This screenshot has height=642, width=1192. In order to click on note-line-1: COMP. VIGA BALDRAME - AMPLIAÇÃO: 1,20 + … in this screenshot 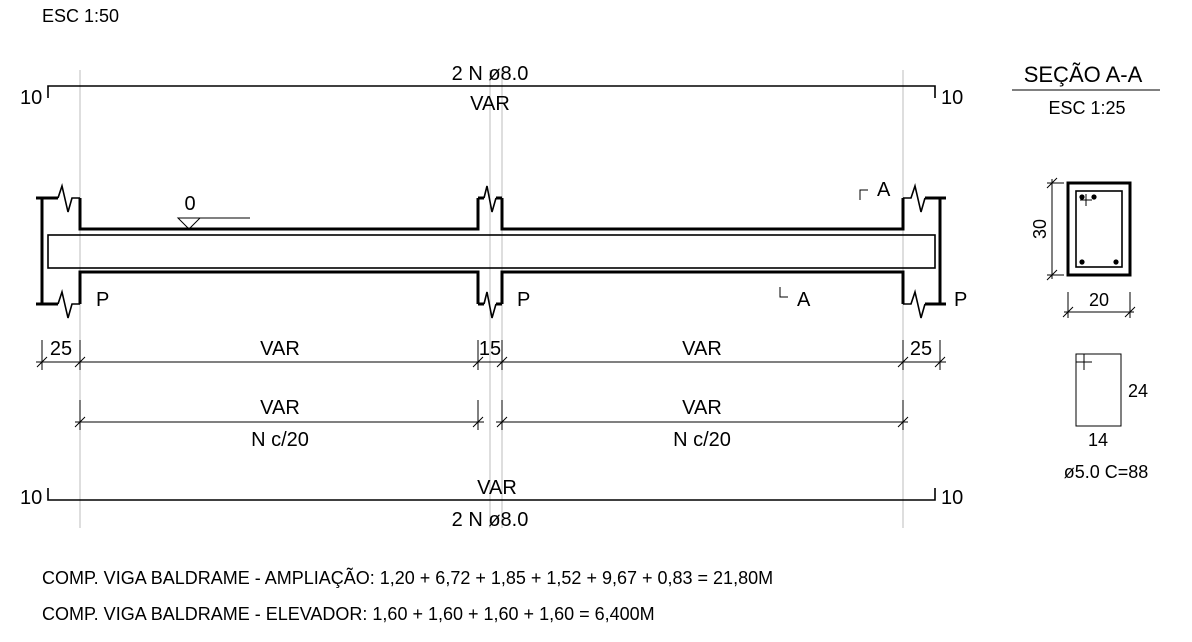, I will do `click(407, 577)`.